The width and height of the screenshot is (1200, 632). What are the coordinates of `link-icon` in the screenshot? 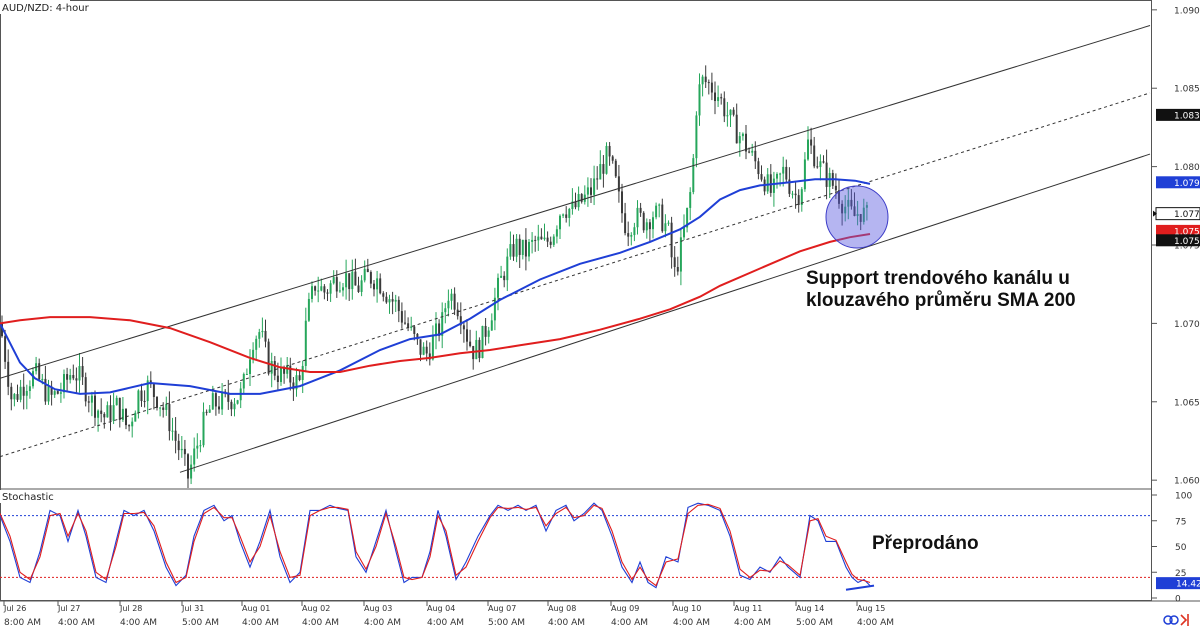 It's located at (1171, 620).